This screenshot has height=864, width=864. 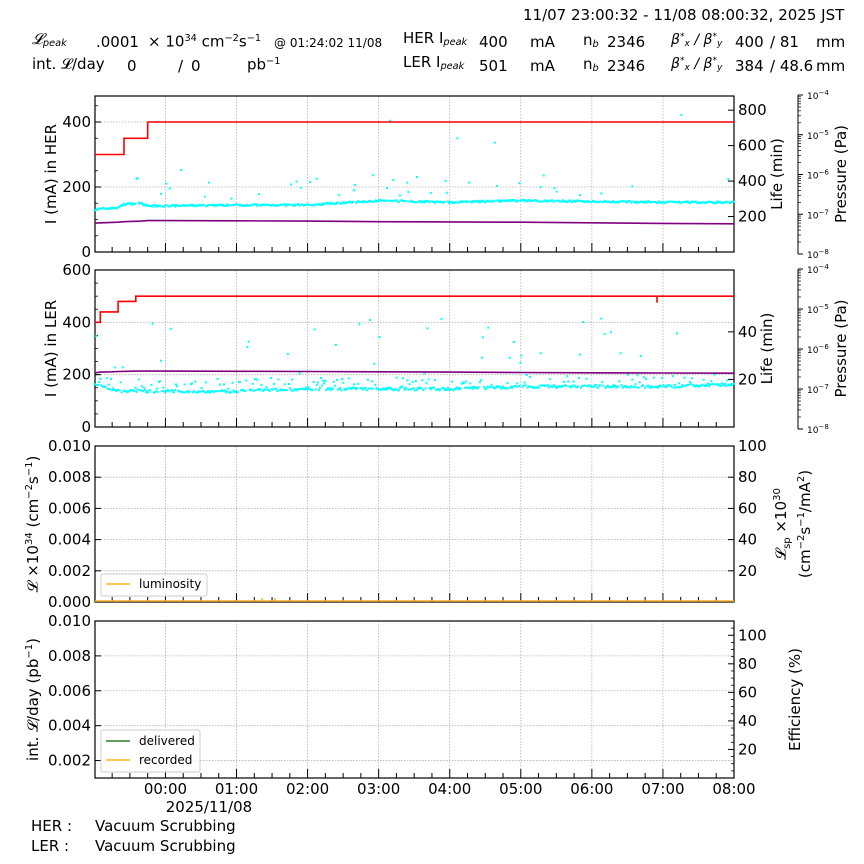 What do you see at coordinates (69, 571) in the screenshot?
I see `y-tick-label: 0.002` at bounding box center [69, 571].